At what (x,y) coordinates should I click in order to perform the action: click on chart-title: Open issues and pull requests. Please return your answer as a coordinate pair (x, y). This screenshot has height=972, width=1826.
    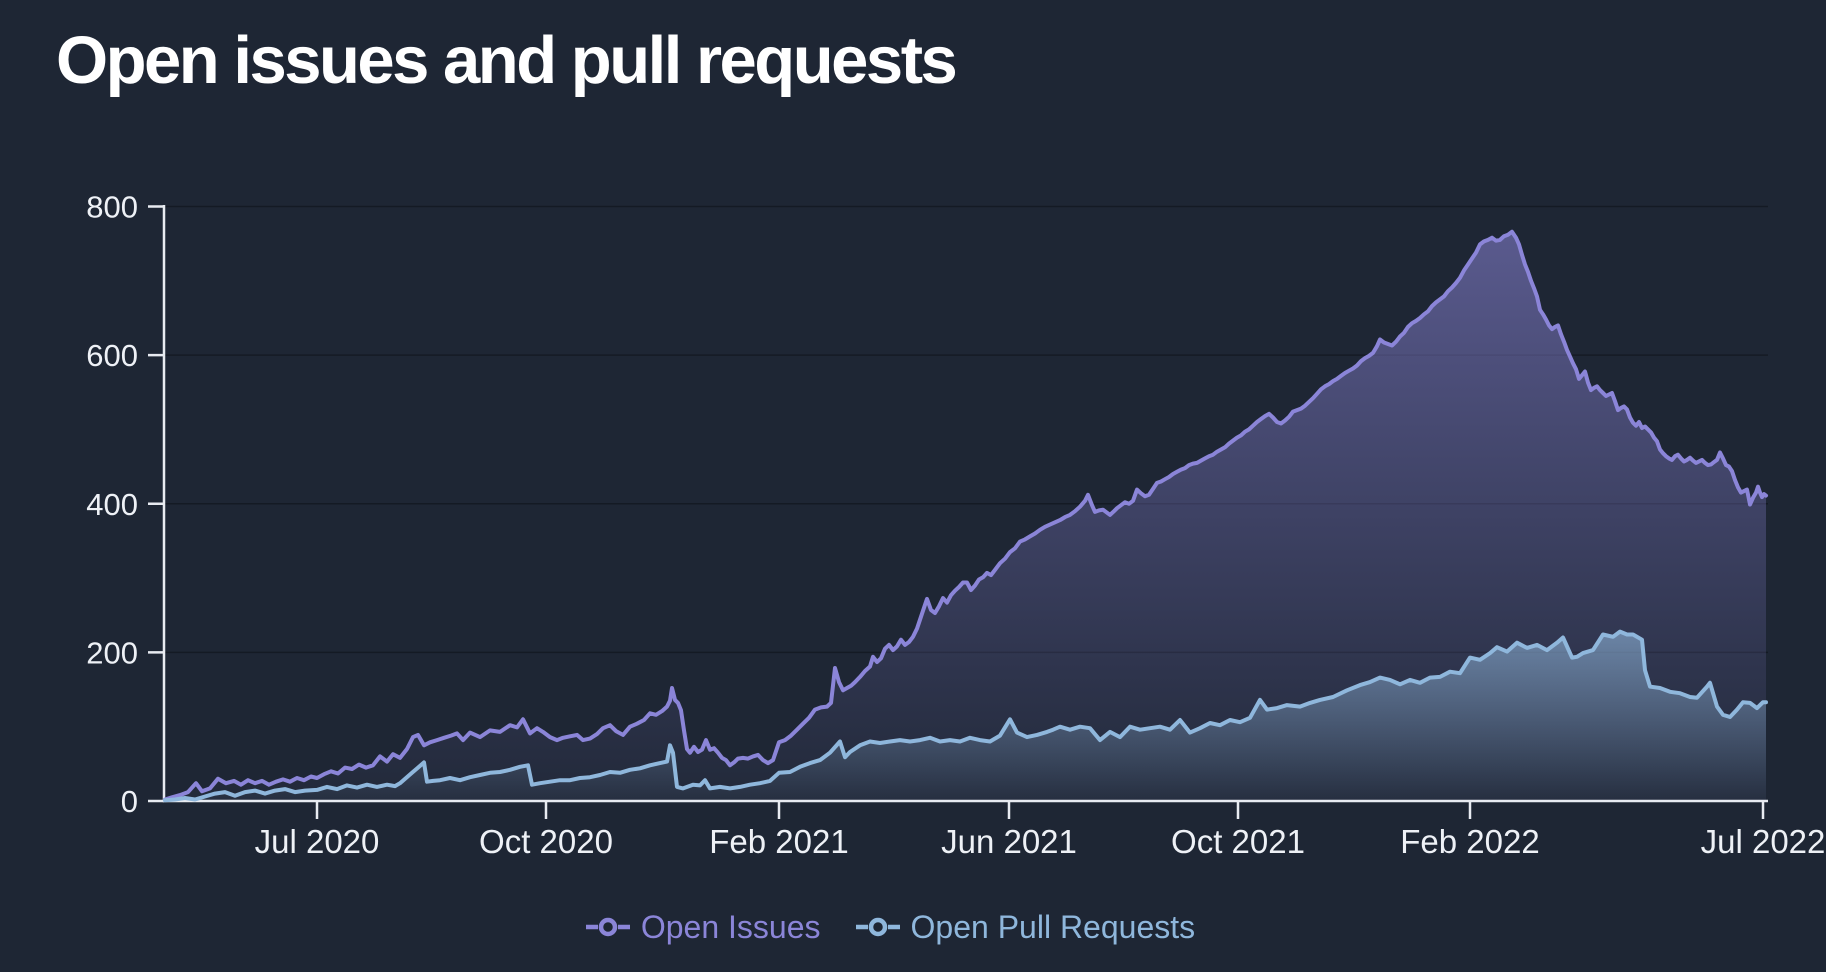
    Looking at the image, I should click on (507, 60).